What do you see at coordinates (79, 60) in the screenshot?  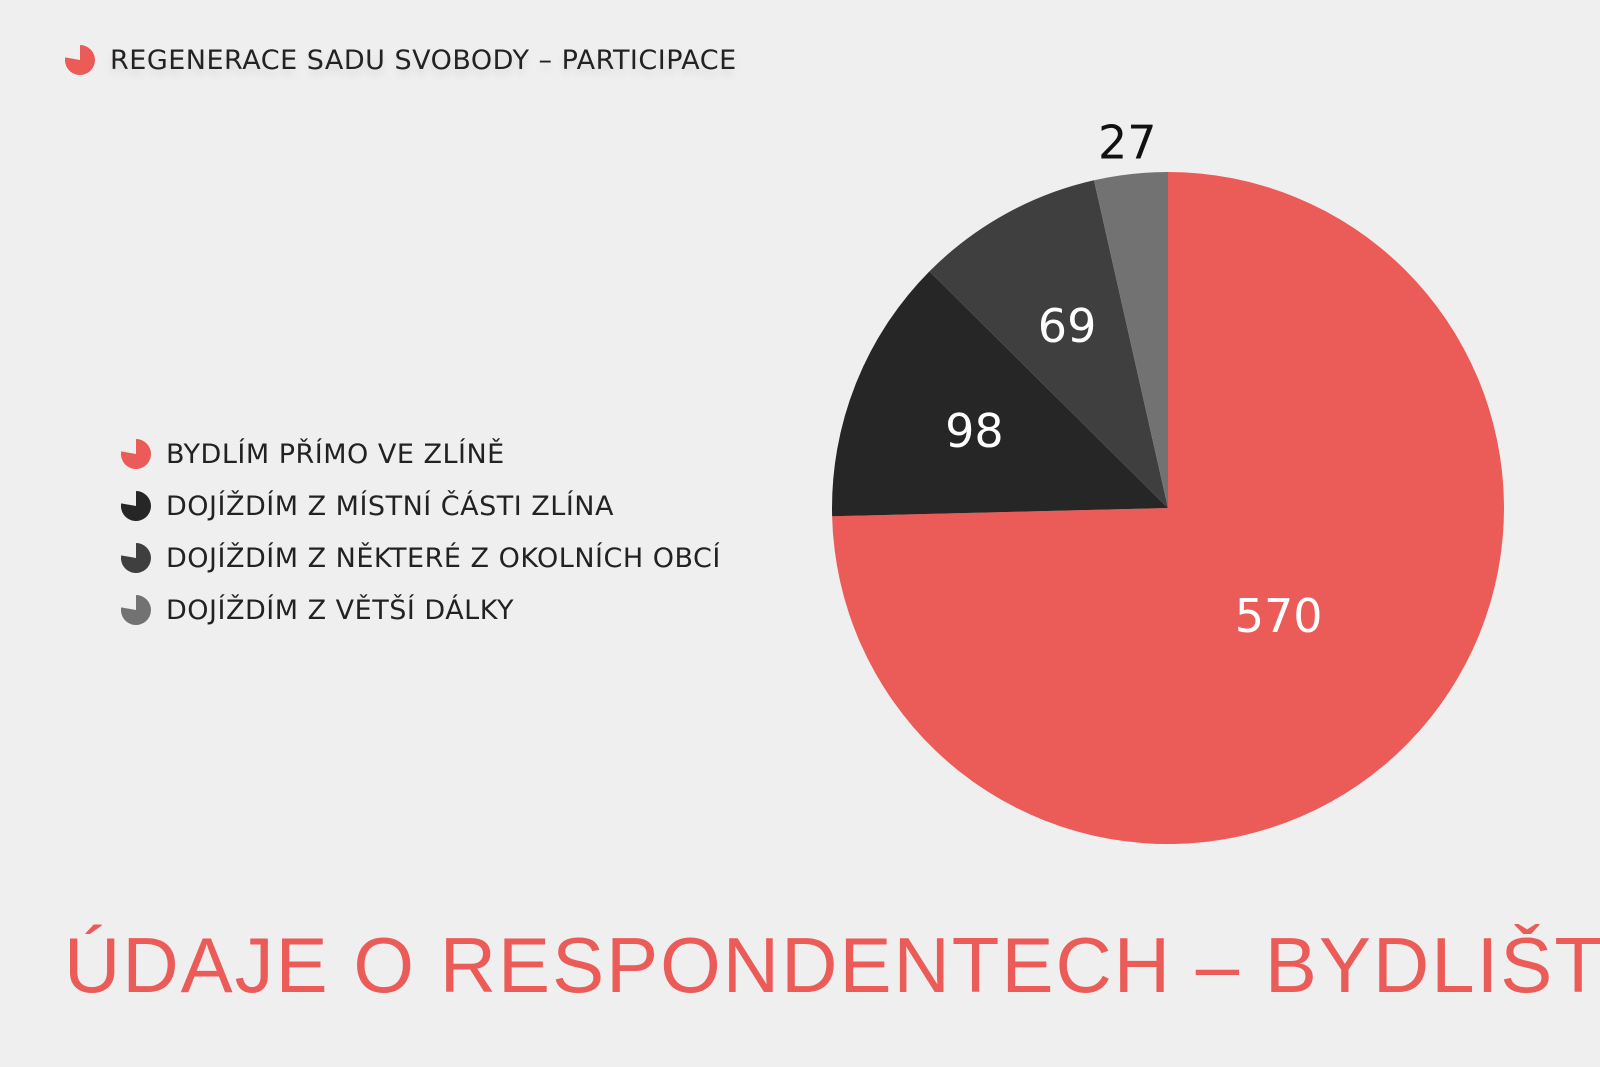 I see `pie-icon` at bounding box center [79, 60].